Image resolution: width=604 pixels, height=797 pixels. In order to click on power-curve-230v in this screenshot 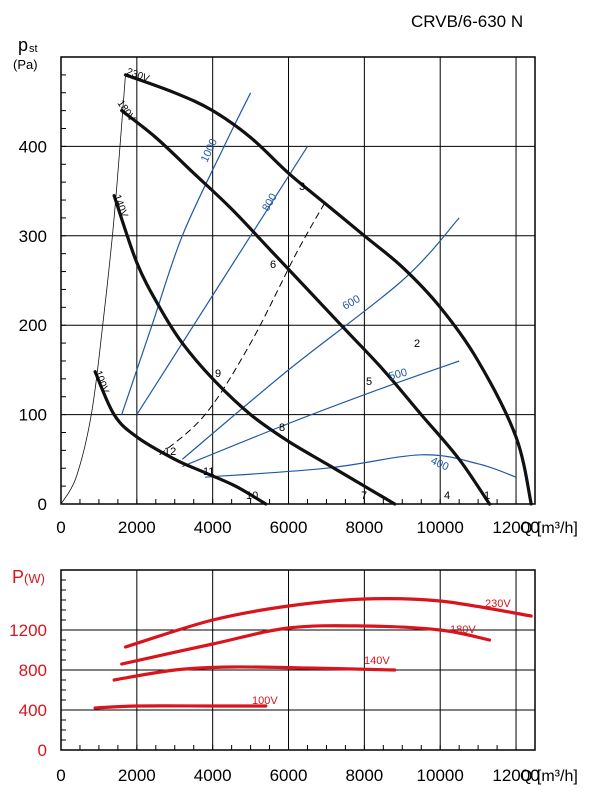, I will do `click(328, 622)`.